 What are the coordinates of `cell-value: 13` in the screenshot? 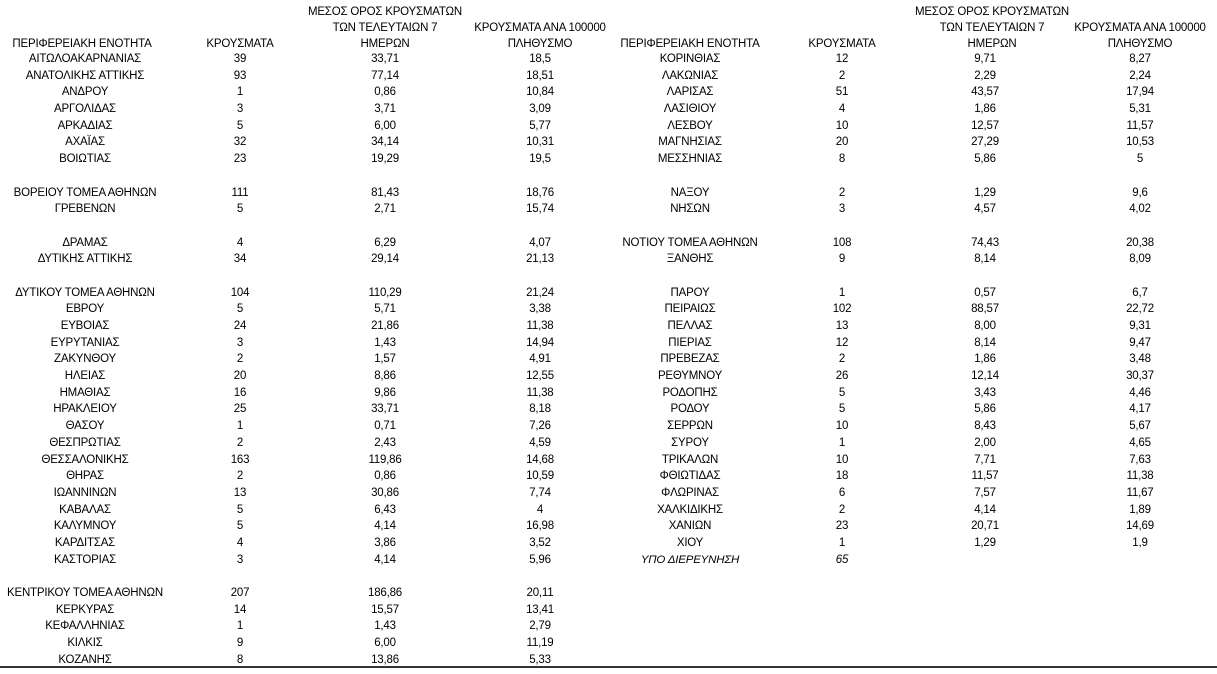 It's located at (240, 492).